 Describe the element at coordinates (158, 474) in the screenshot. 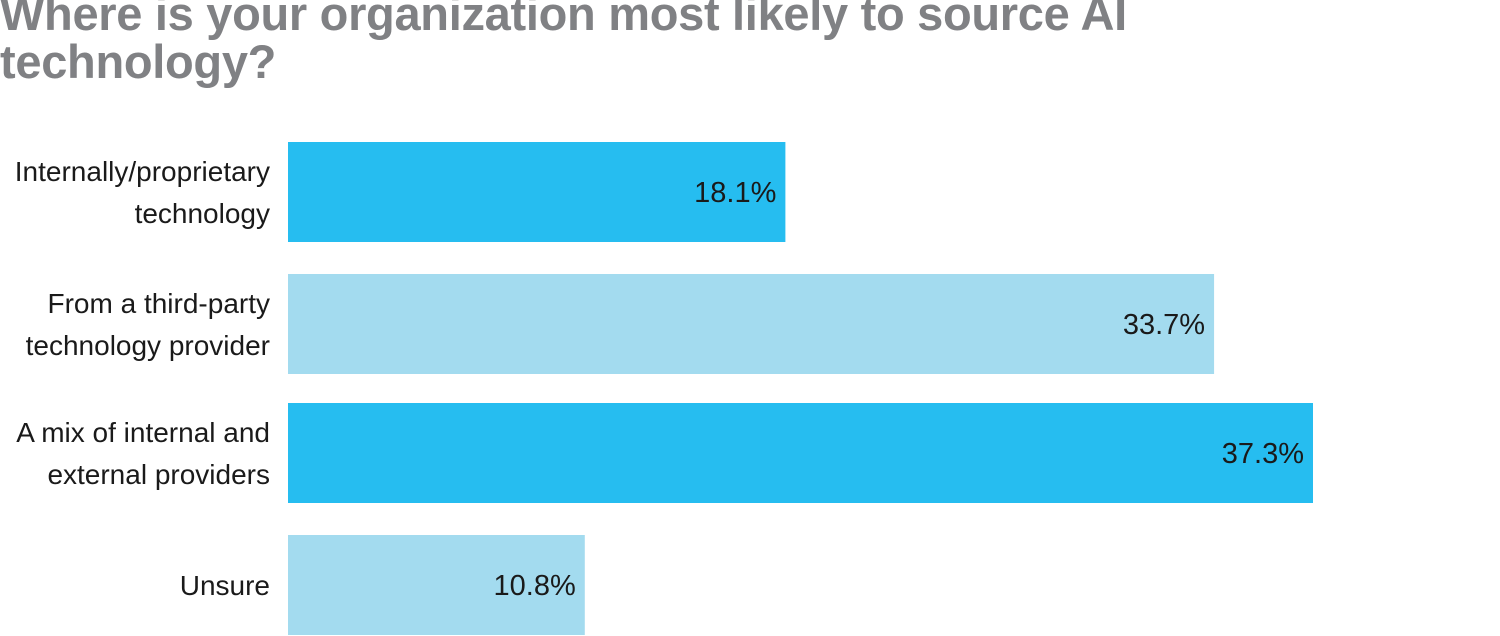

I see `category-label-line: external providers` at that location.